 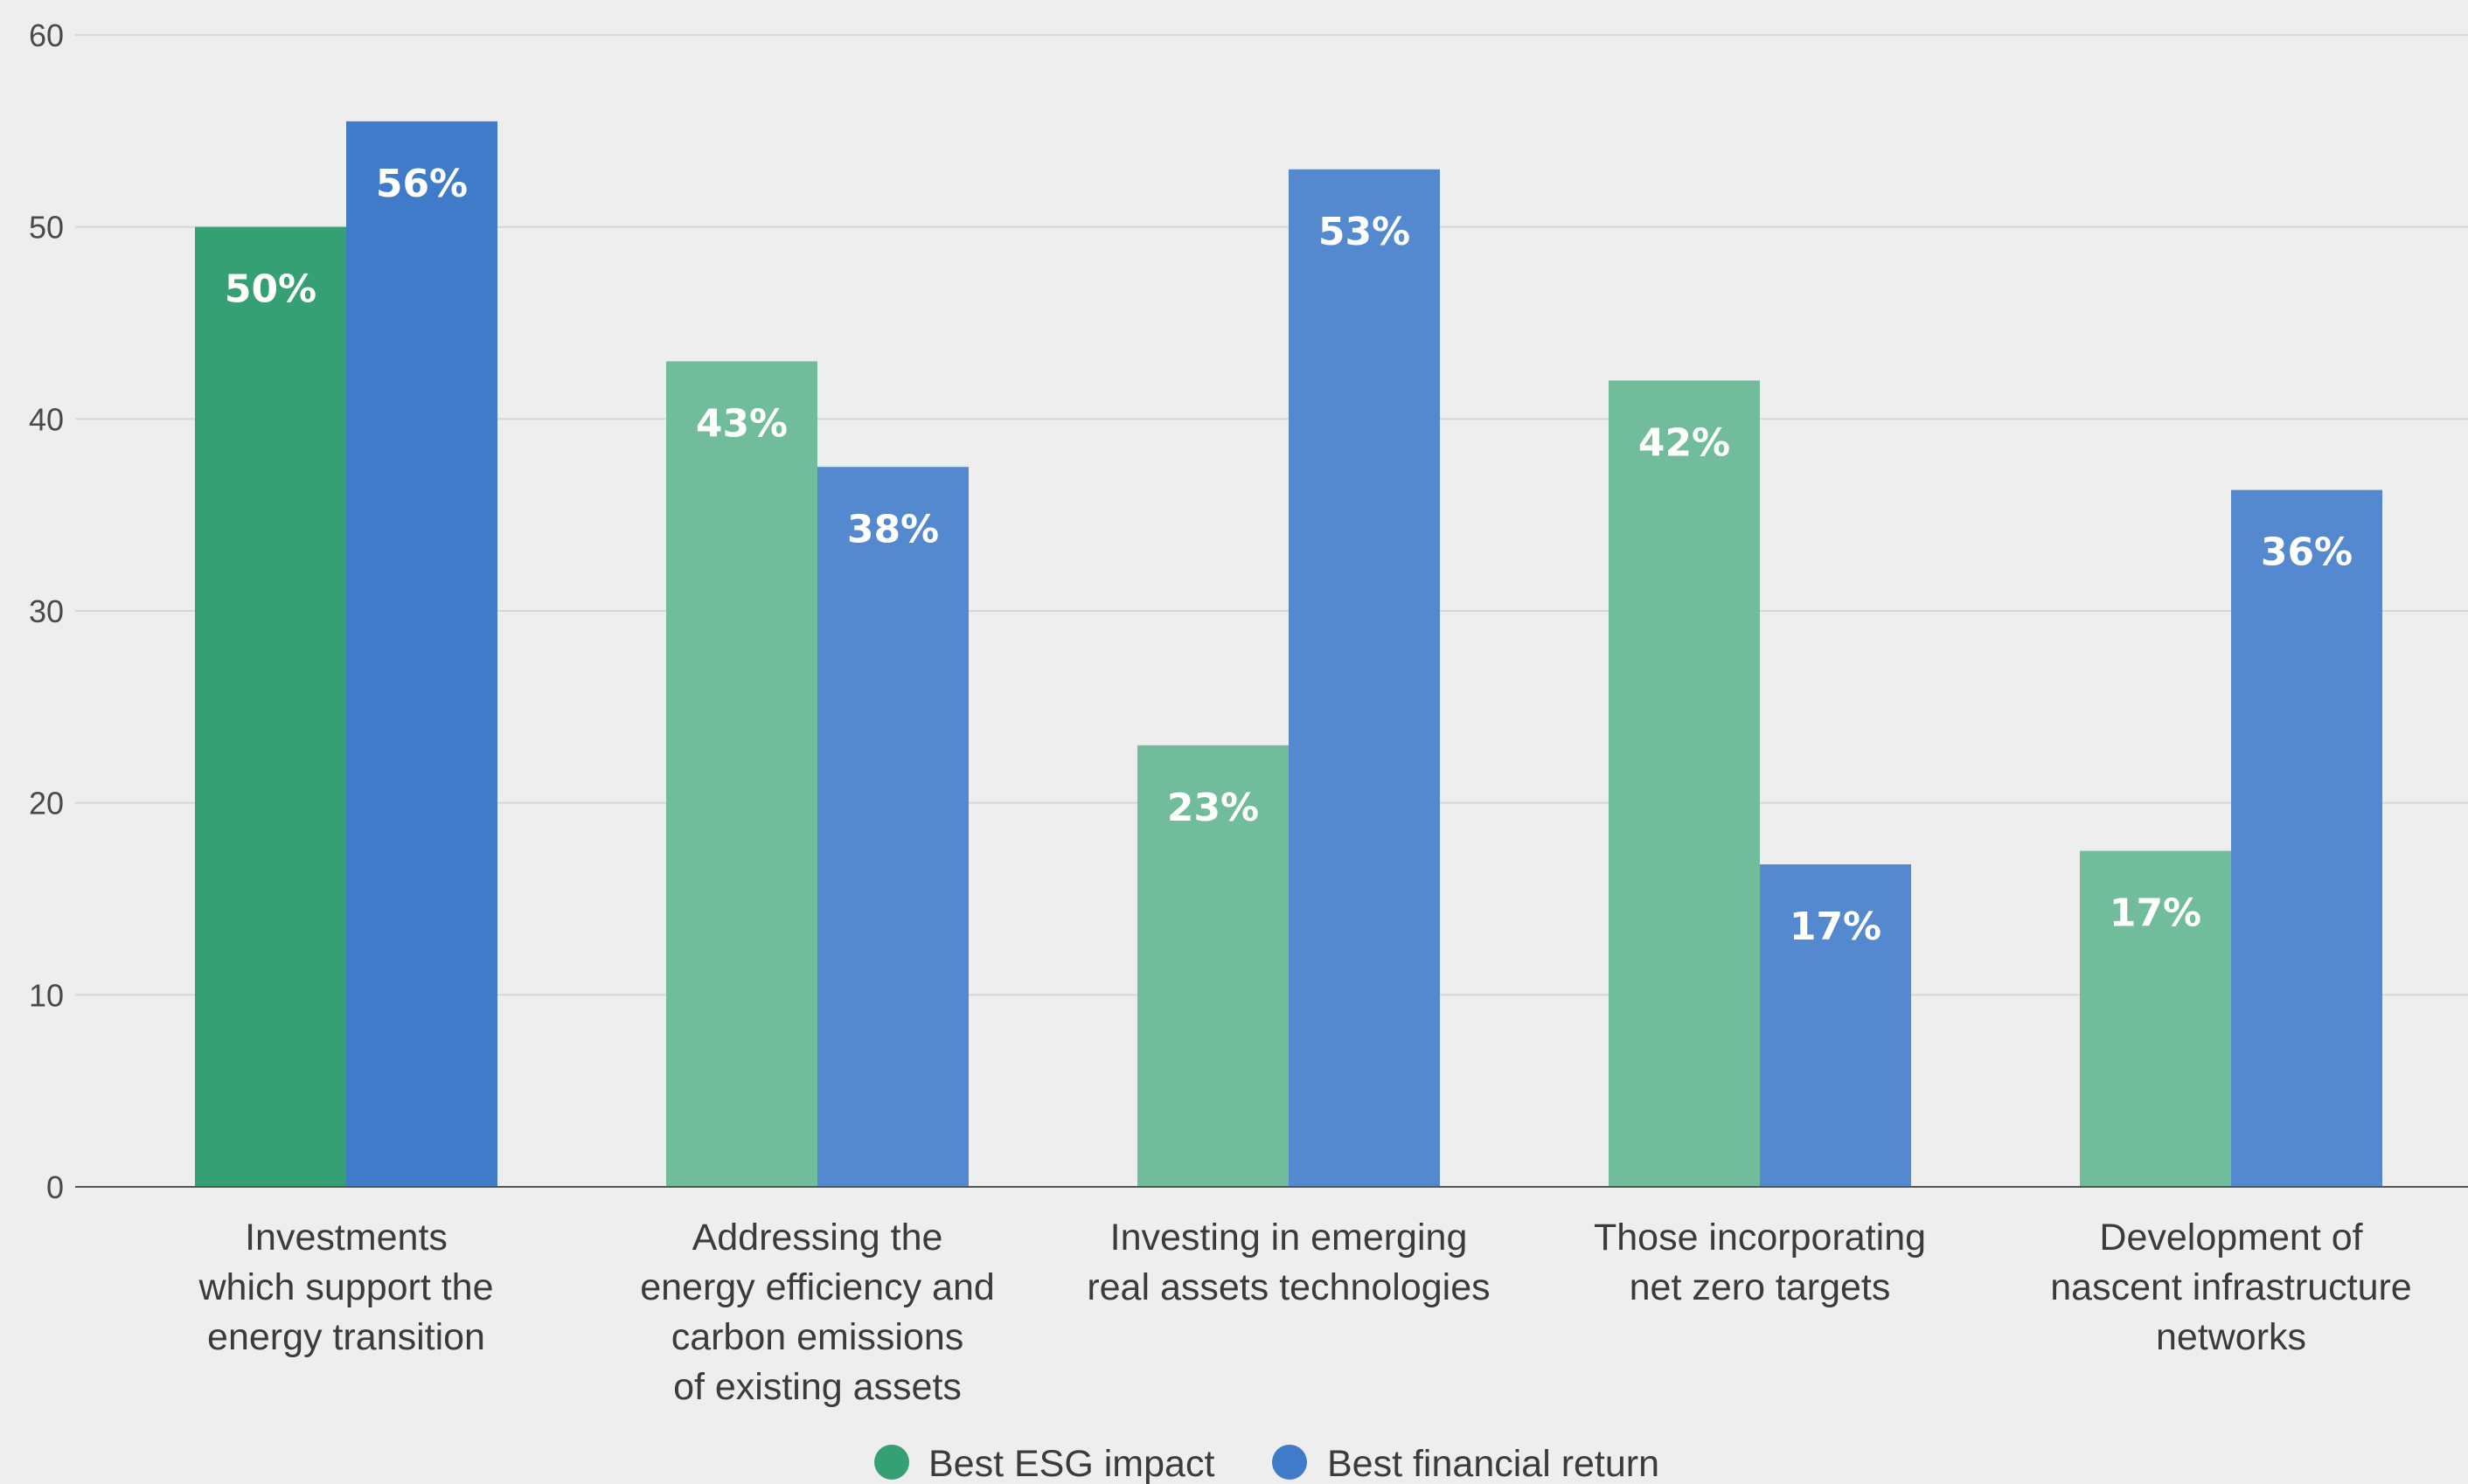 I want to click on category-label-4: Those incorporating net zero targets, so click(x=1760, y=1262).